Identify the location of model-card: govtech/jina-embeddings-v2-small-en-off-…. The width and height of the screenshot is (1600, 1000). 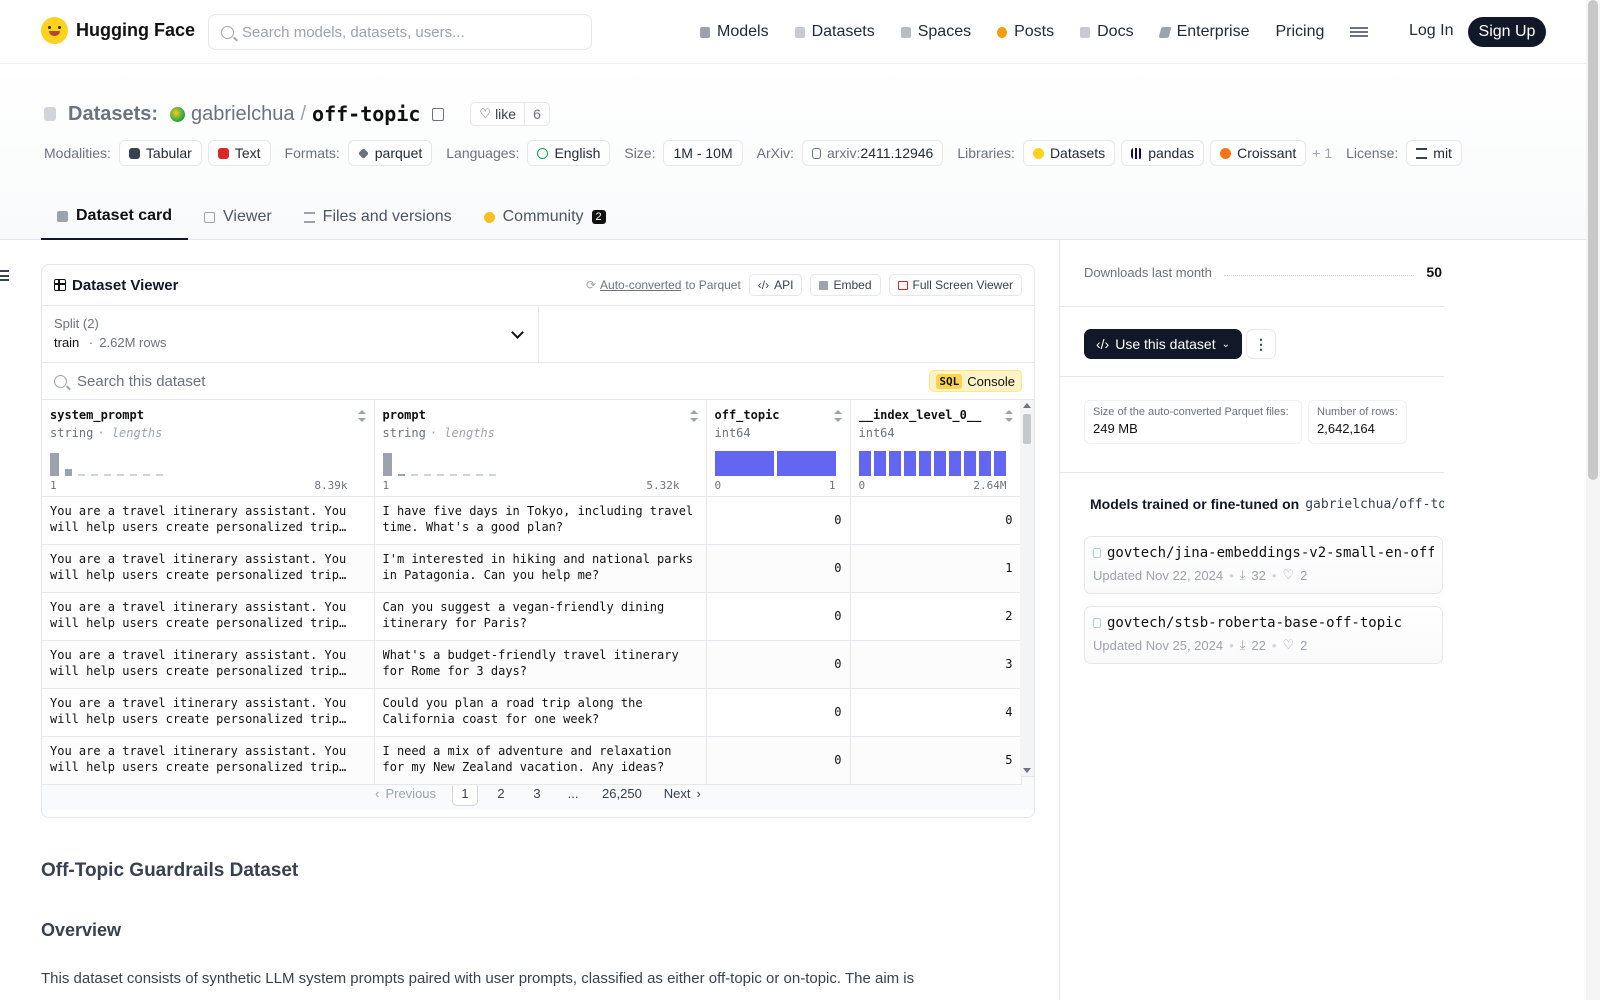
(1263, 565).